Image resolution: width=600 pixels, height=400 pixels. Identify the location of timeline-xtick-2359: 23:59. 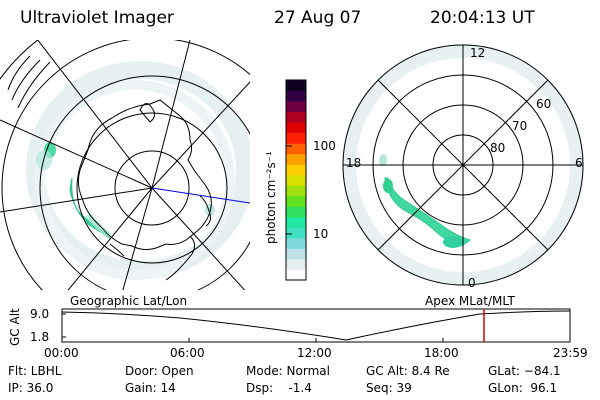
(570, 353).